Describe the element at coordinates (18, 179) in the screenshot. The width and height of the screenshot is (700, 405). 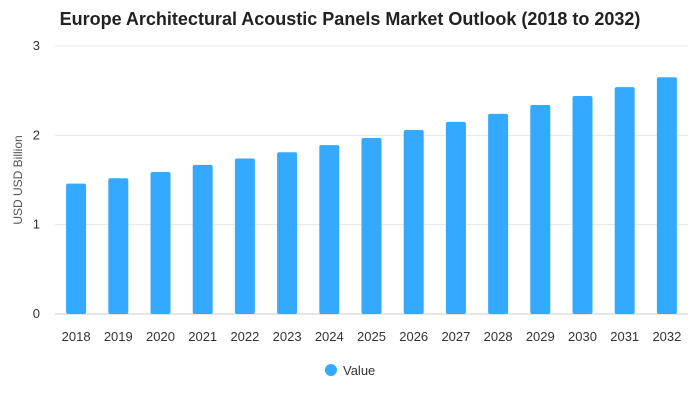
I see `y-axis-label: USD USD Billion` at that location.